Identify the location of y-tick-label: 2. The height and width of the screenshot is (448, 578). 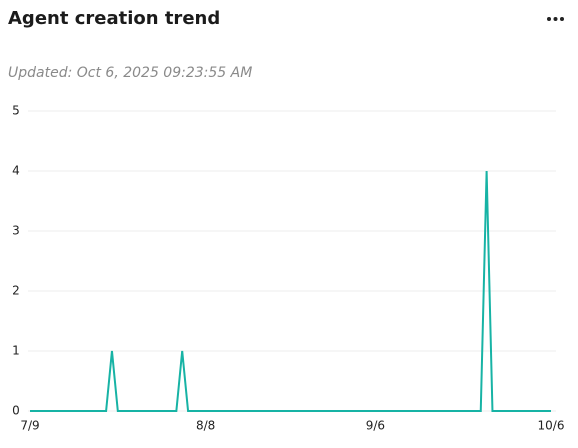
(16, 291).